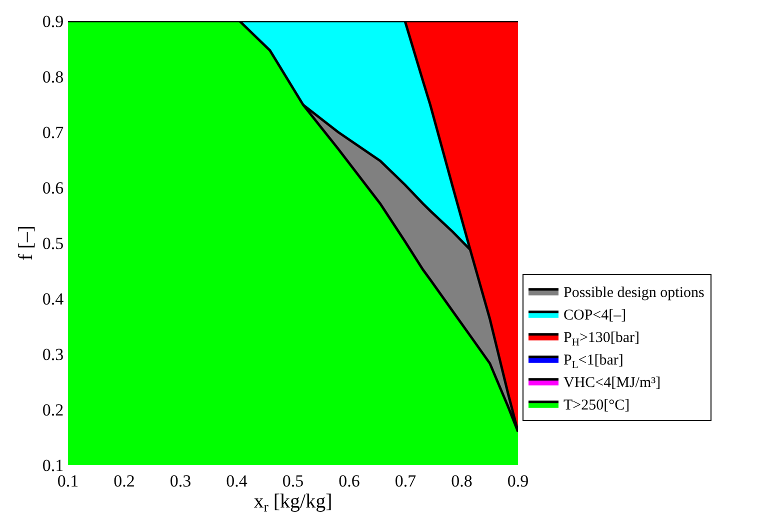 The width and height of the screenshot is (779, 523). I want to click on legend-label: Possible design options, so click(634, 293).